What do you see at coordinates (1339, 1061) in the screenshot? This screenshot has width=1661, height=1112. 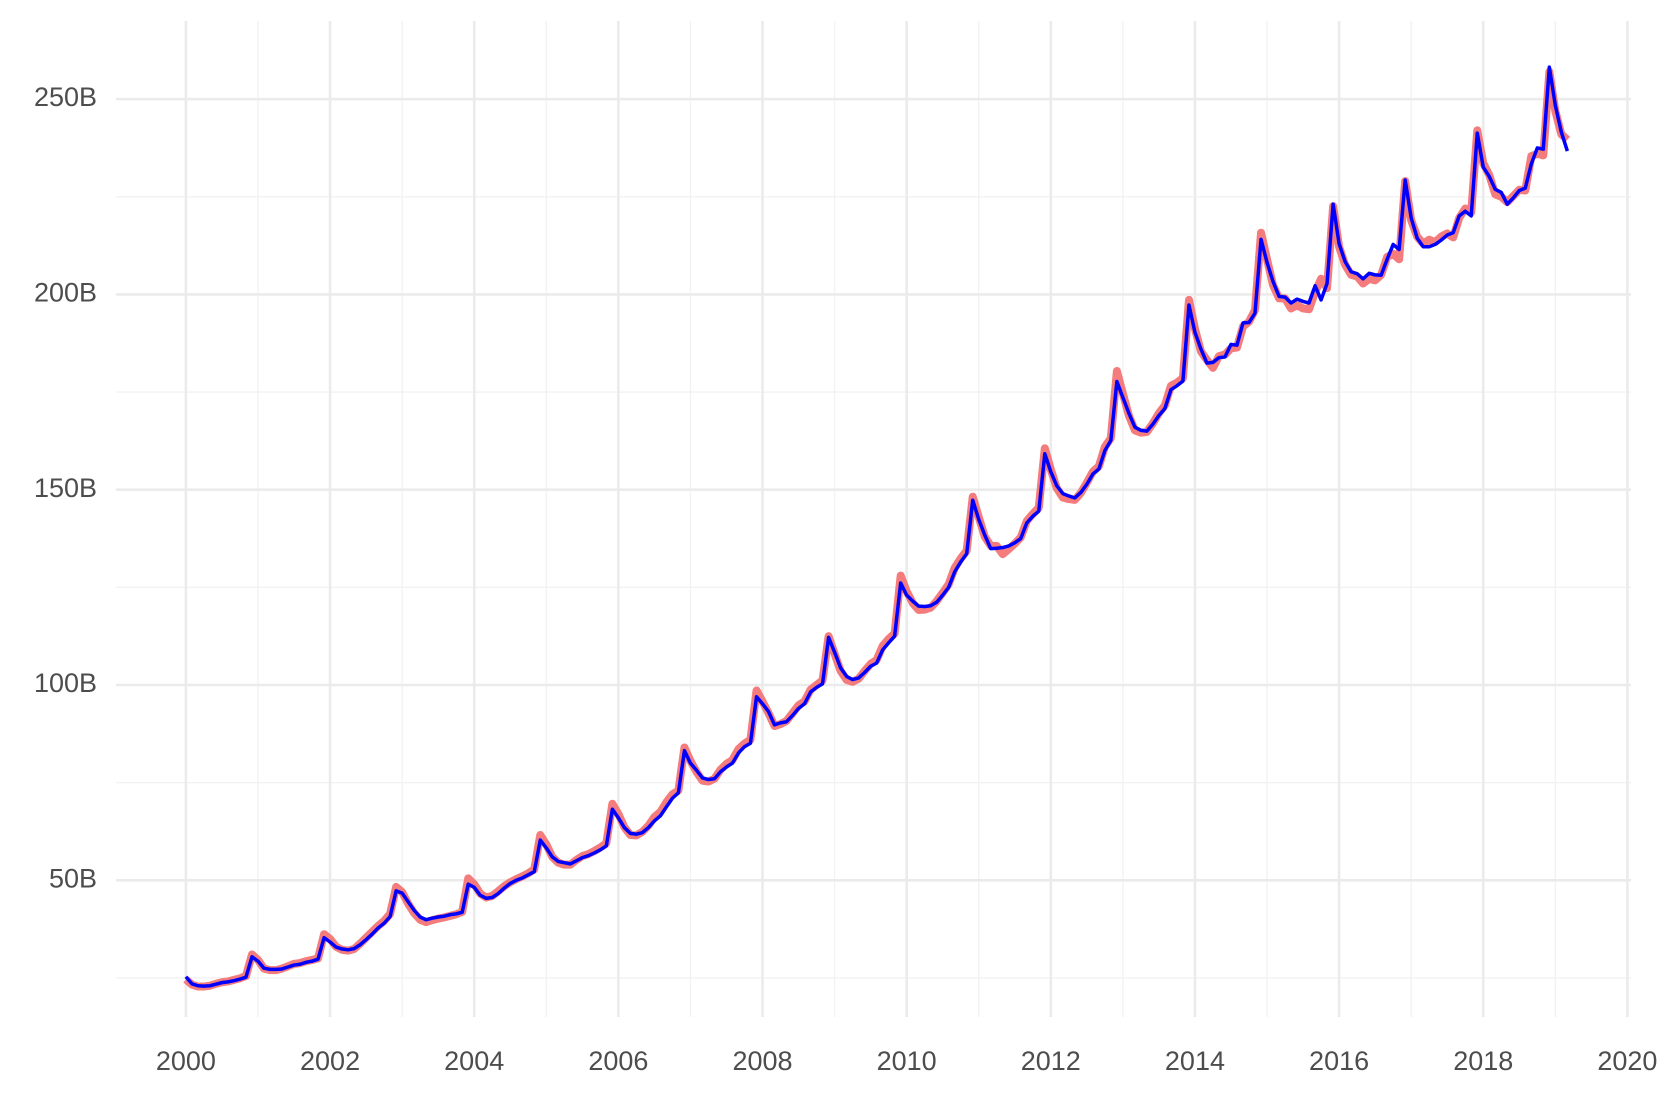 I see `x-tick-label: 2016` at bounding box center [1339, 1061].